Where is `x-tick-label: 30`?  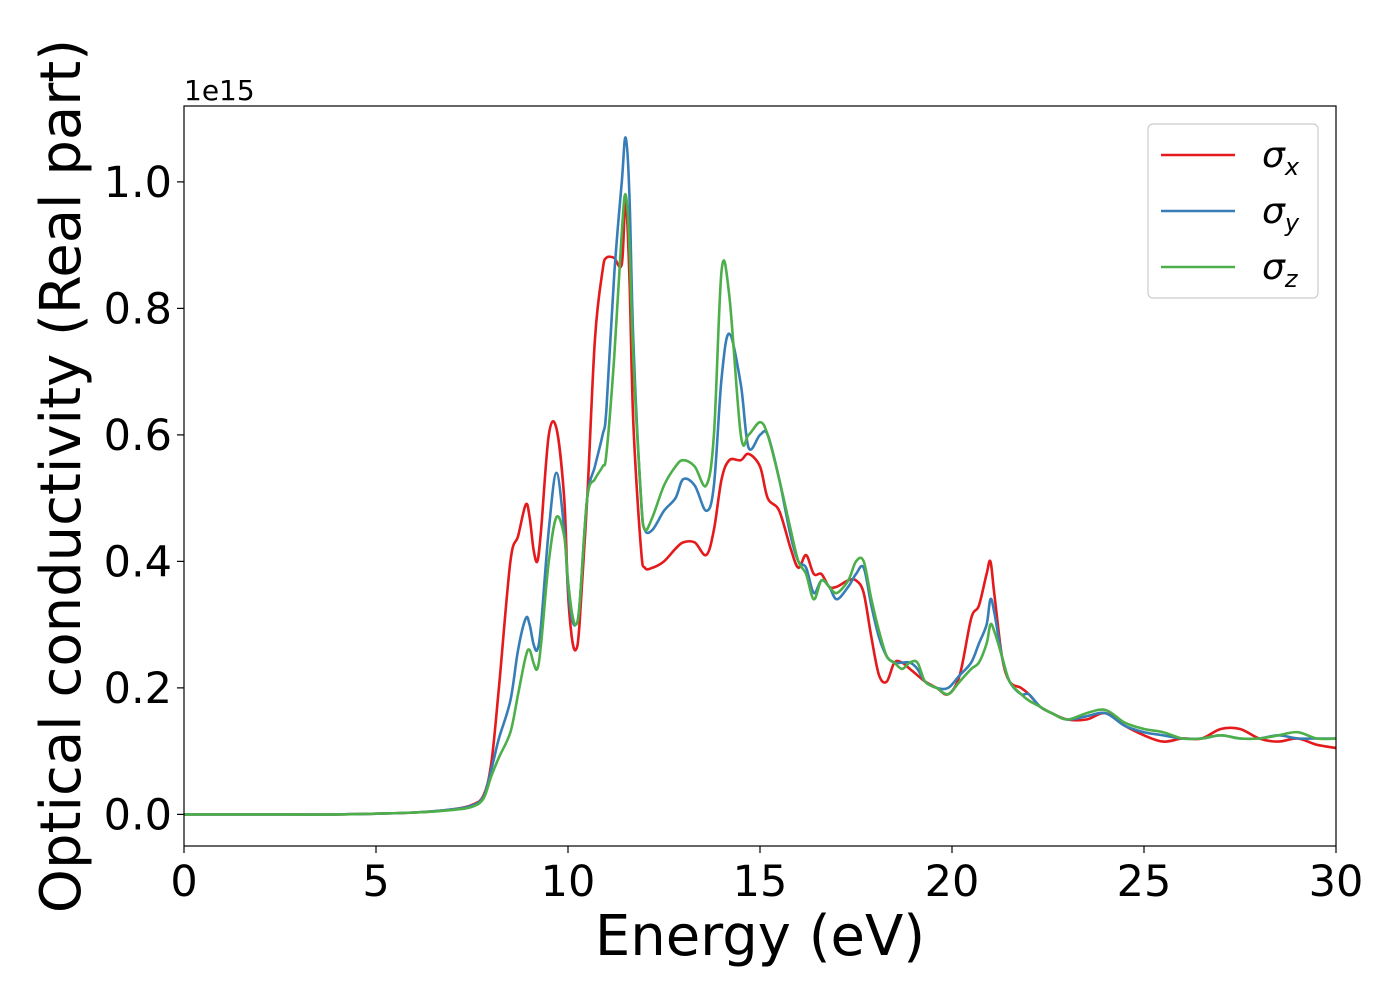 x-tick-label: 30 is located at coordinates (1336, 882).